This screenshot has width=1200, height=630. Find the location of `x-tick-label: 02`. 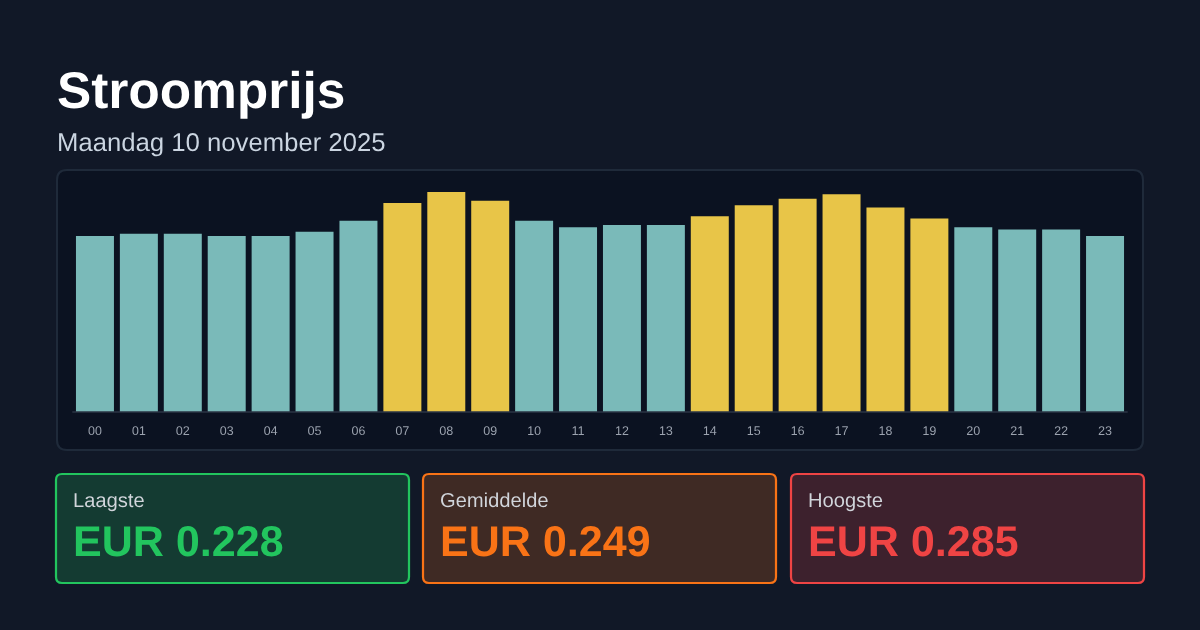

x-tick-label: 02 is located at coordinates (183, 431).